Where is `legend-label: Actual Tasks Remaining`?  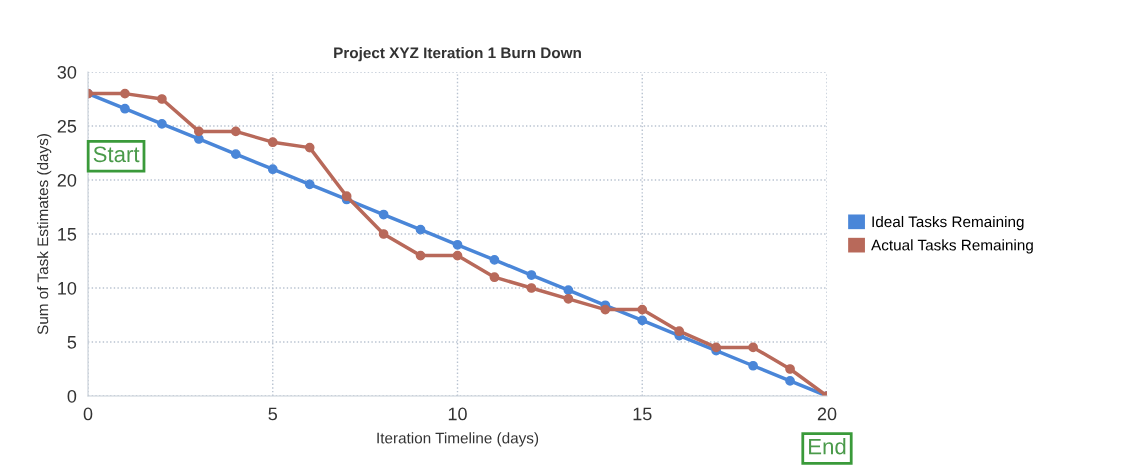
legend-label: Actual Tasks Remaining is located at coordinates (952, 246).